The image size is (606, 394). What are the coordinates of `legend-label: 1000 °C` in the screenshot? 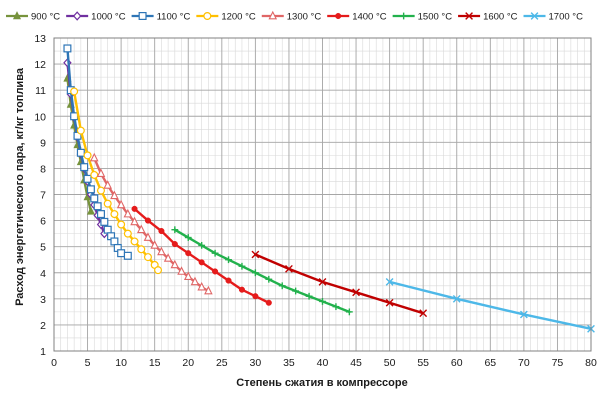 It's located at (108, 17).